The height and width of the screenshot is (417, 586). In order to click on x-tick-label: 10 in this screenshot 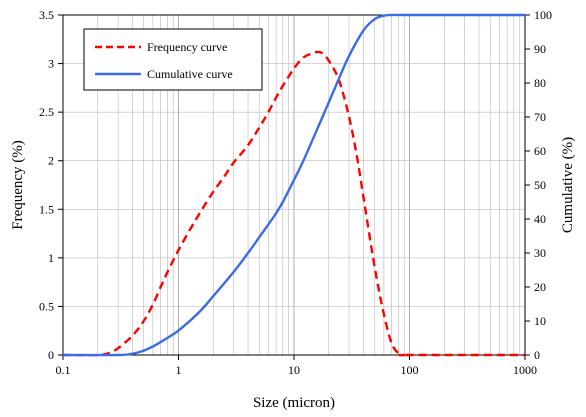, I will do `click(294, 370)`.